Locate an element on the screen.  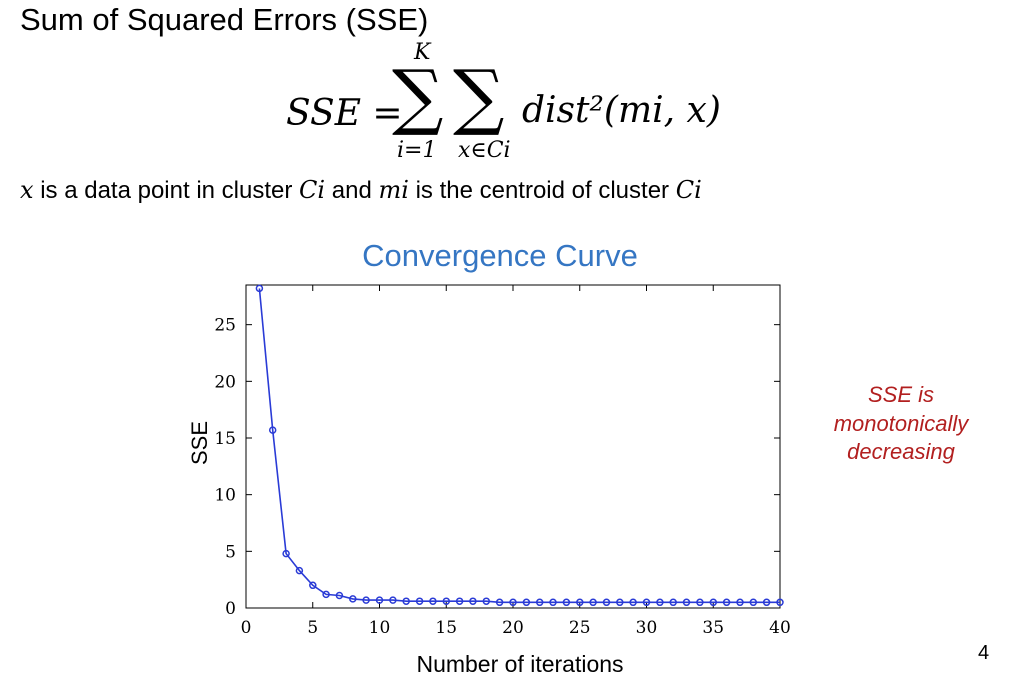
definition-text-3: is the centroid of cluster is located at coordinates (542, 190).